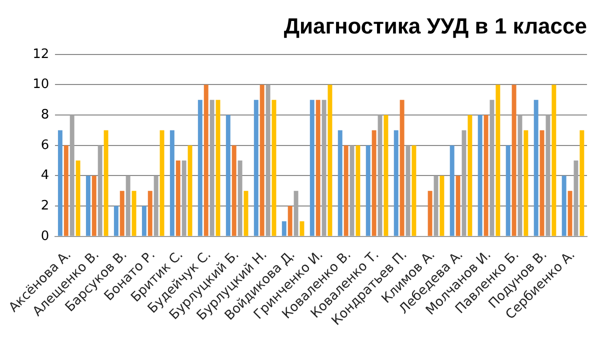 This screenshot has height=340, width=605. I want to click on y-tick-label: 10, so click(41, 84).